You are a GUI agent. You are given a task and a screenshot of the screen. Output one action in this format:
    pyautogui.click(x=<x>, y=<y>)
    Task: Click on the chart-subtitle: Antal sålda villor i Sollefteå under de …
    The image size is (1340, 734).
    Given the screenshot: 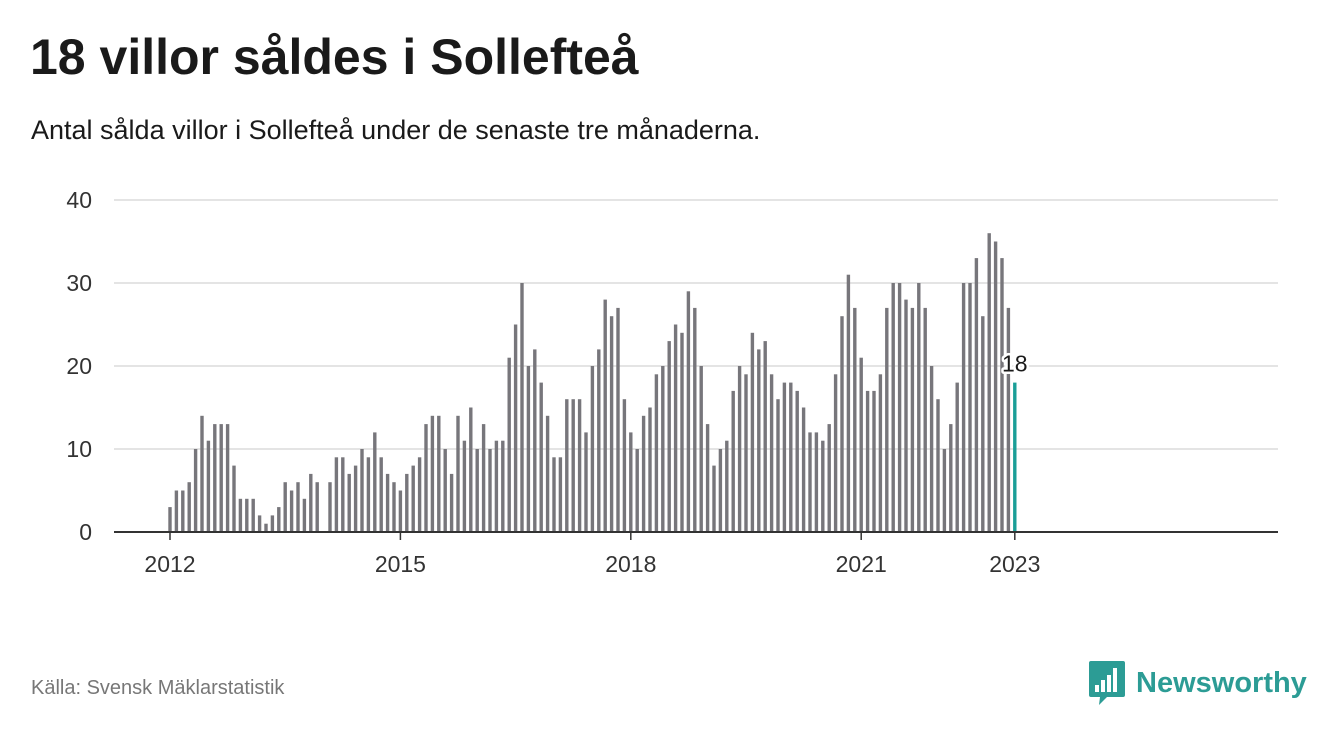 What is the action you would take?
    pyautogui.click(x=396, y=130)
    